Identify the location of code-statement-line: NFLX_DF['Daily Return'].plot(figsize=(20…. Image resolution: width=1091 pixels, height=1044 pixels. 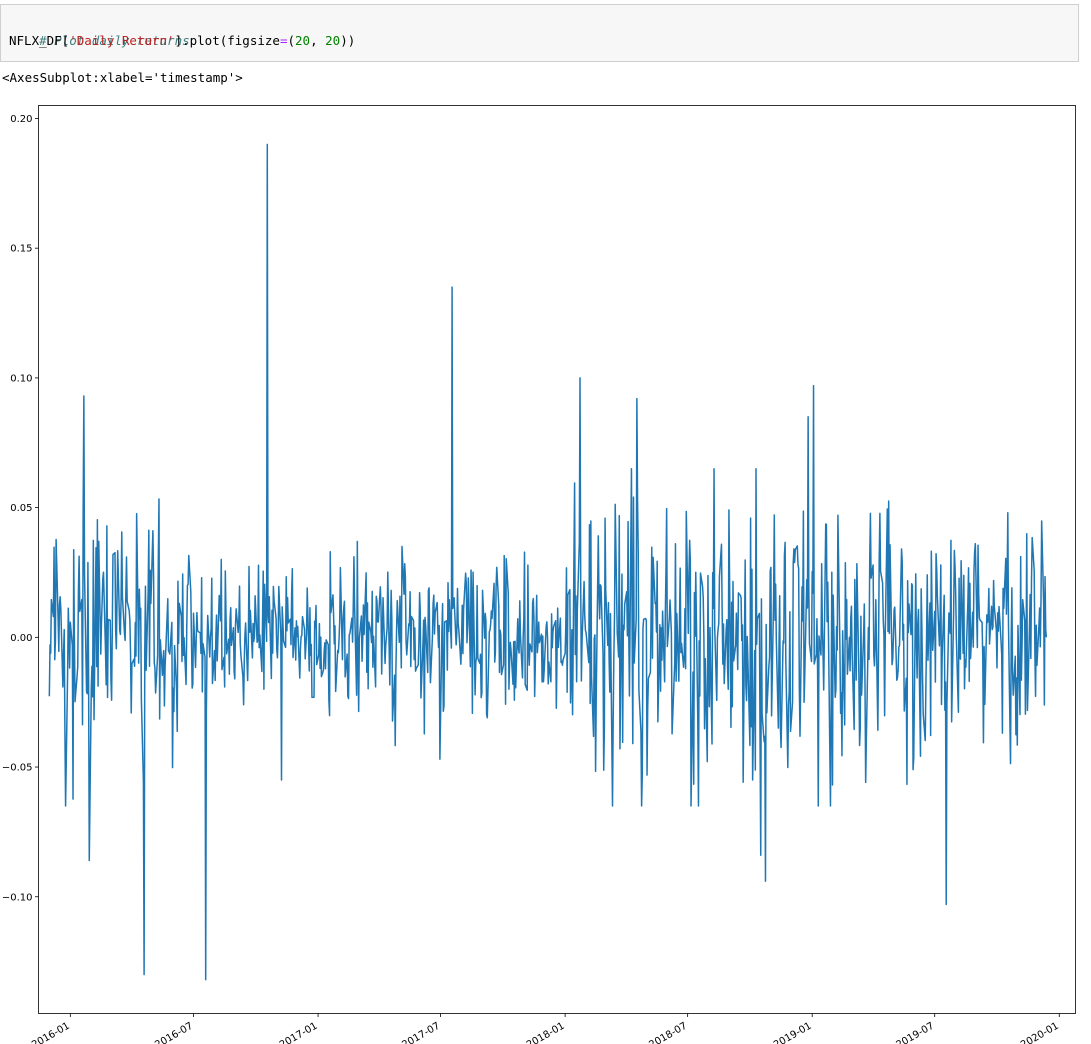
(182, 41).